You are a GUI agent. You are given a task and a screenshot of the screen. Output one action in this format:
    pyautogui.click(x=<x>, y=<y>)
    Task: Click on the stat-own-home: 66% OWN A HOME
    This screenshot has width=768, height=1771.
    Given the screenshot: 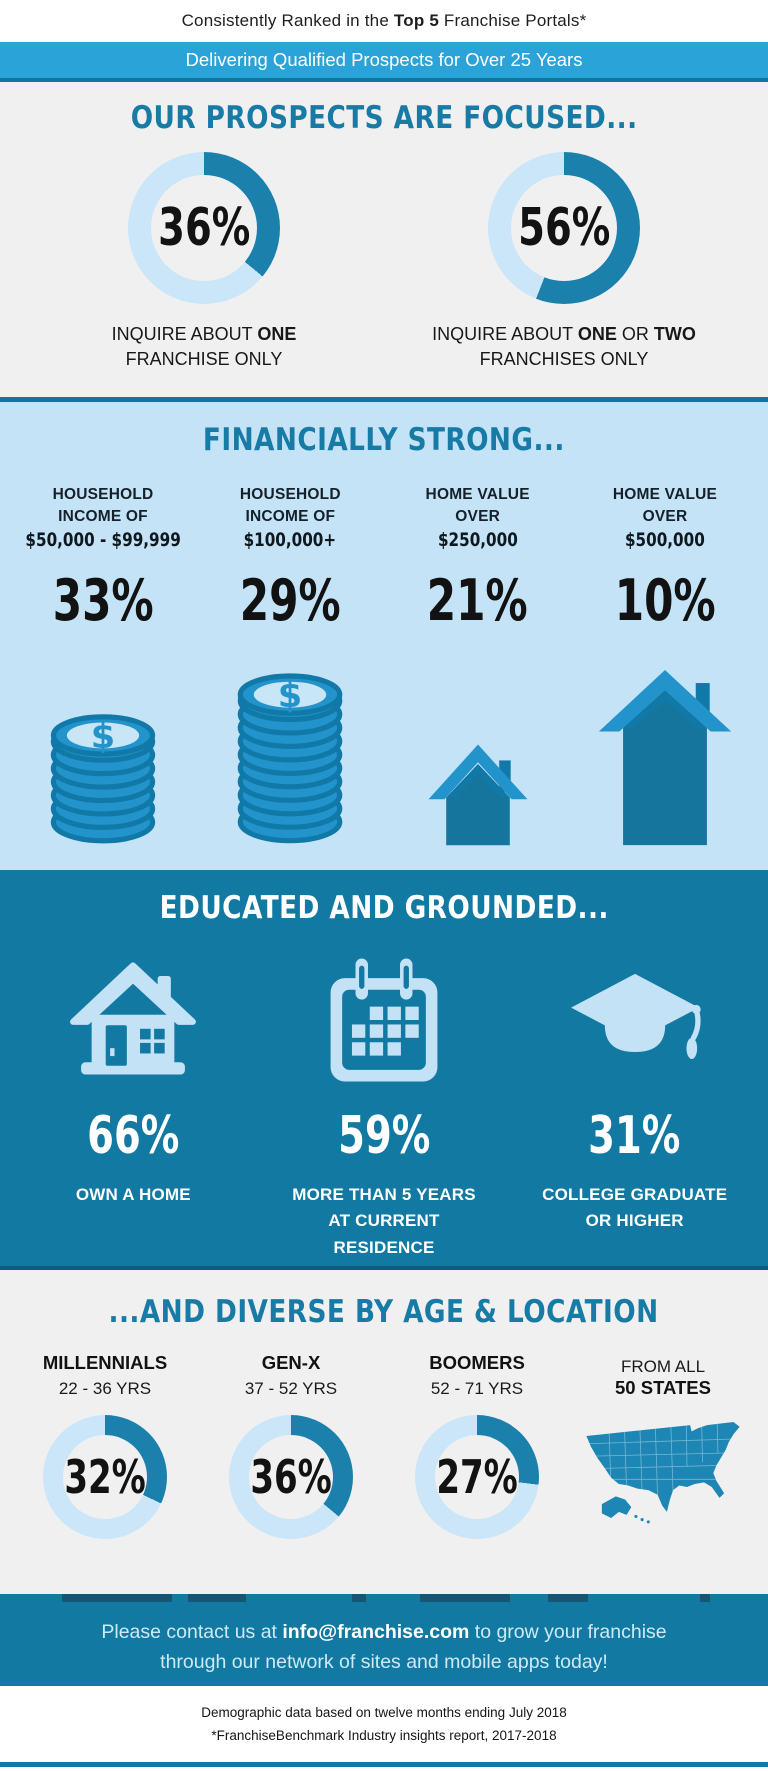 What is the action you would take?
    pyautogui.click(x=133, y=1105)
    